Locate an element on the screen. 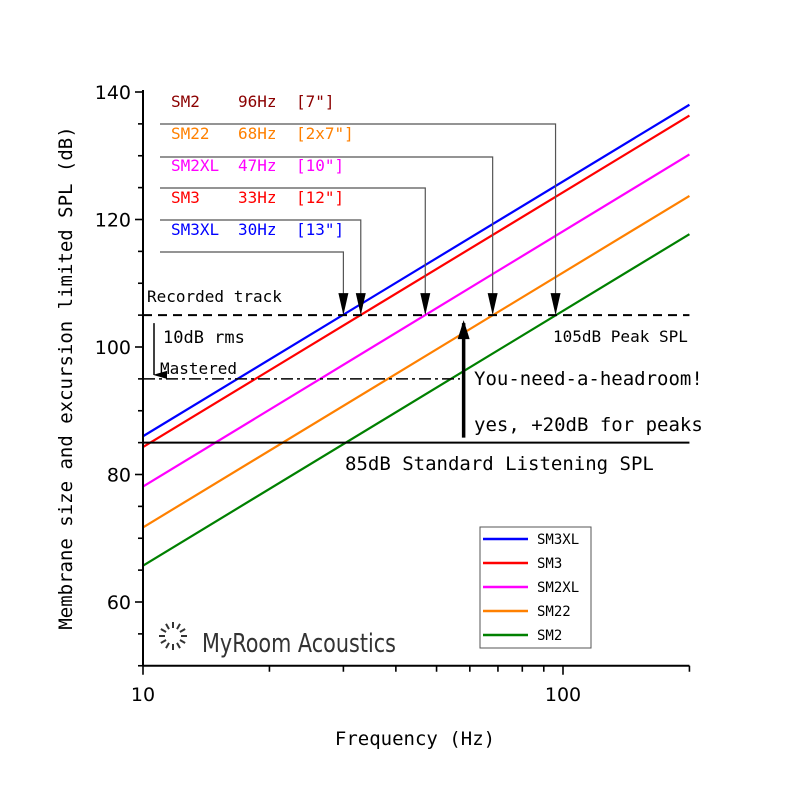 The image size is (800, 800). myroom-logo: MyRoom Acoustics is located at coordinates (277, 640).